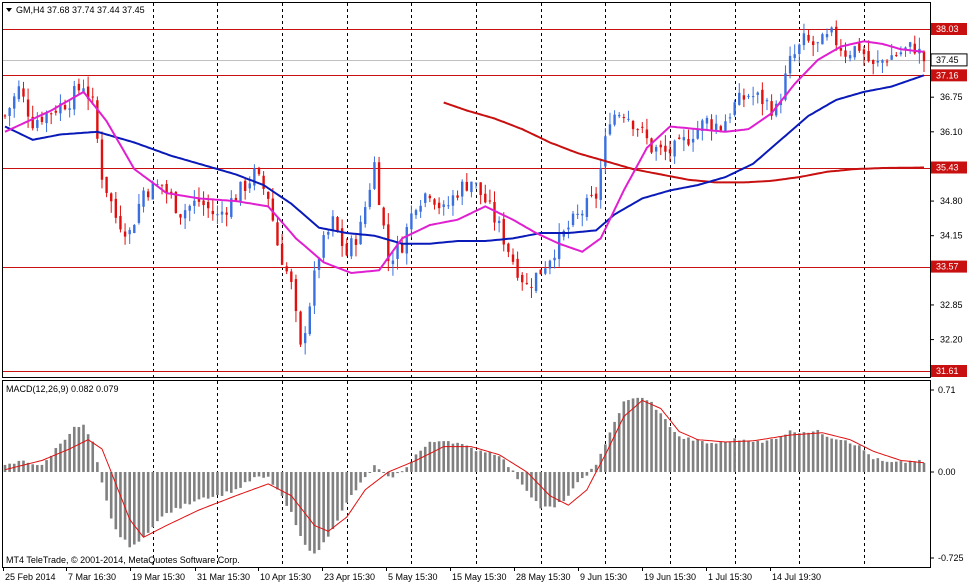 This screenshot has height=585, width=973. What do you see at coordinates (9, 10) in the screenshot?
I see `dropdown-triangle-icon` at bounding box center [9, 10].